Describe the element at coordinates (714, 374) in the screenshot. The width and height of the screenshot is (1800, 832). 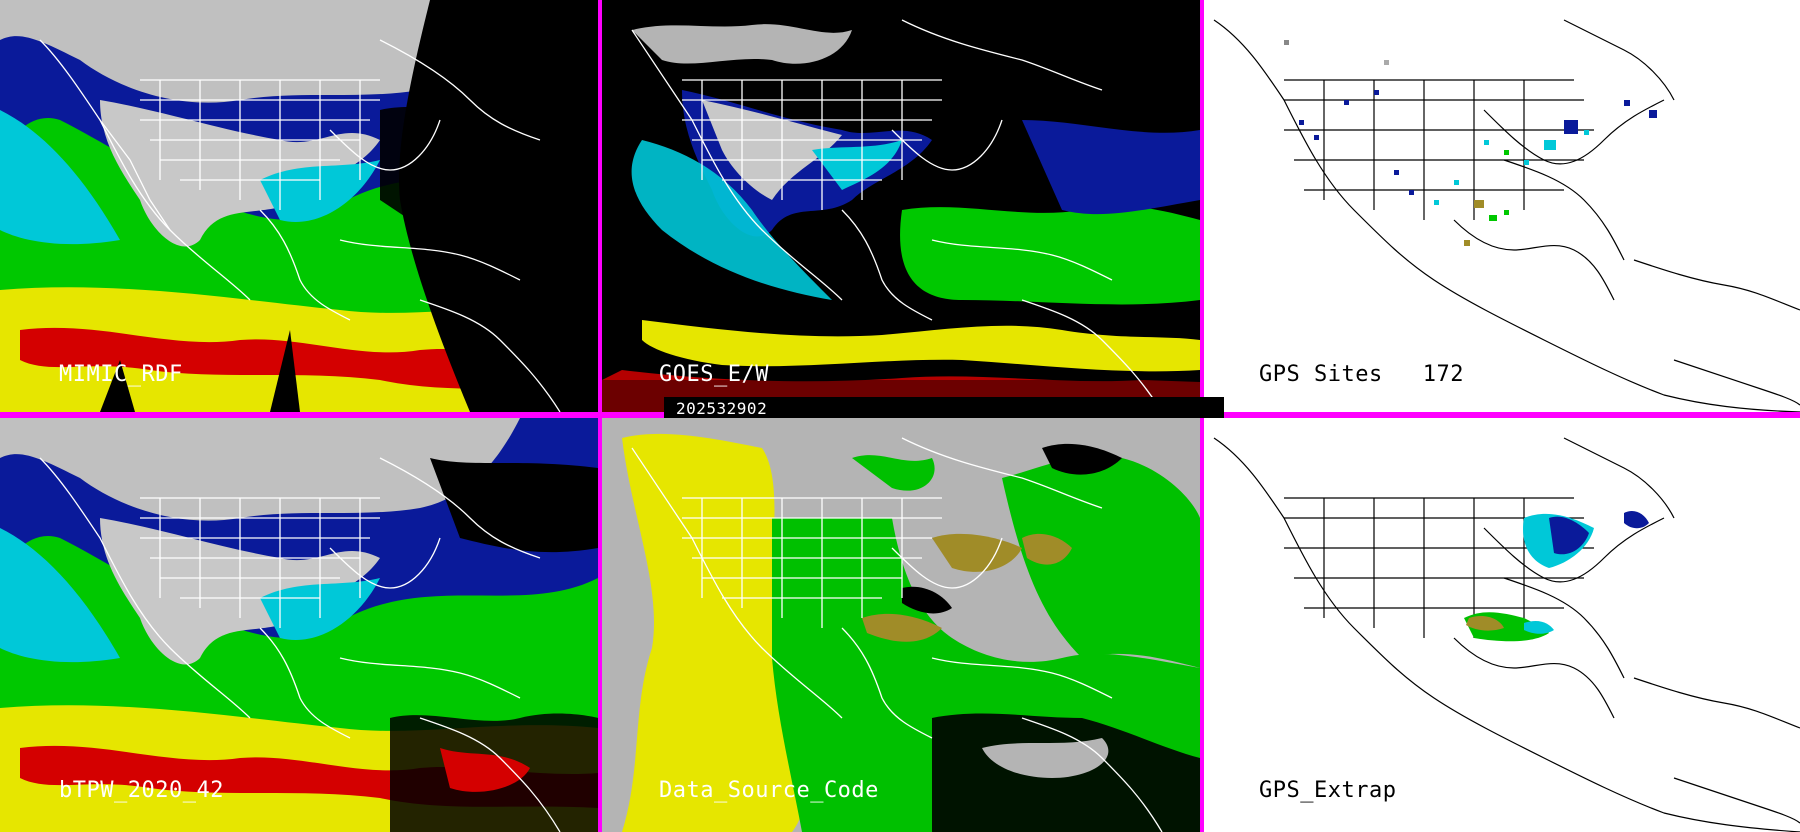
I see `panel-label-goes-e-w: GOES_E/W` at that location.